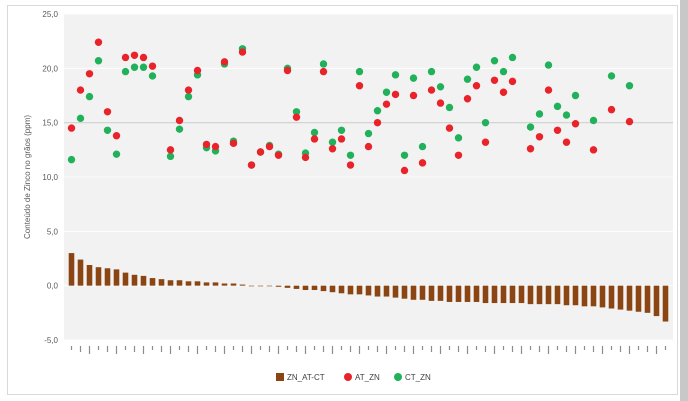  Describe the element at coordinates (53, 286) in the screenshot. I see `y-tick-label: 0,0` at that location.